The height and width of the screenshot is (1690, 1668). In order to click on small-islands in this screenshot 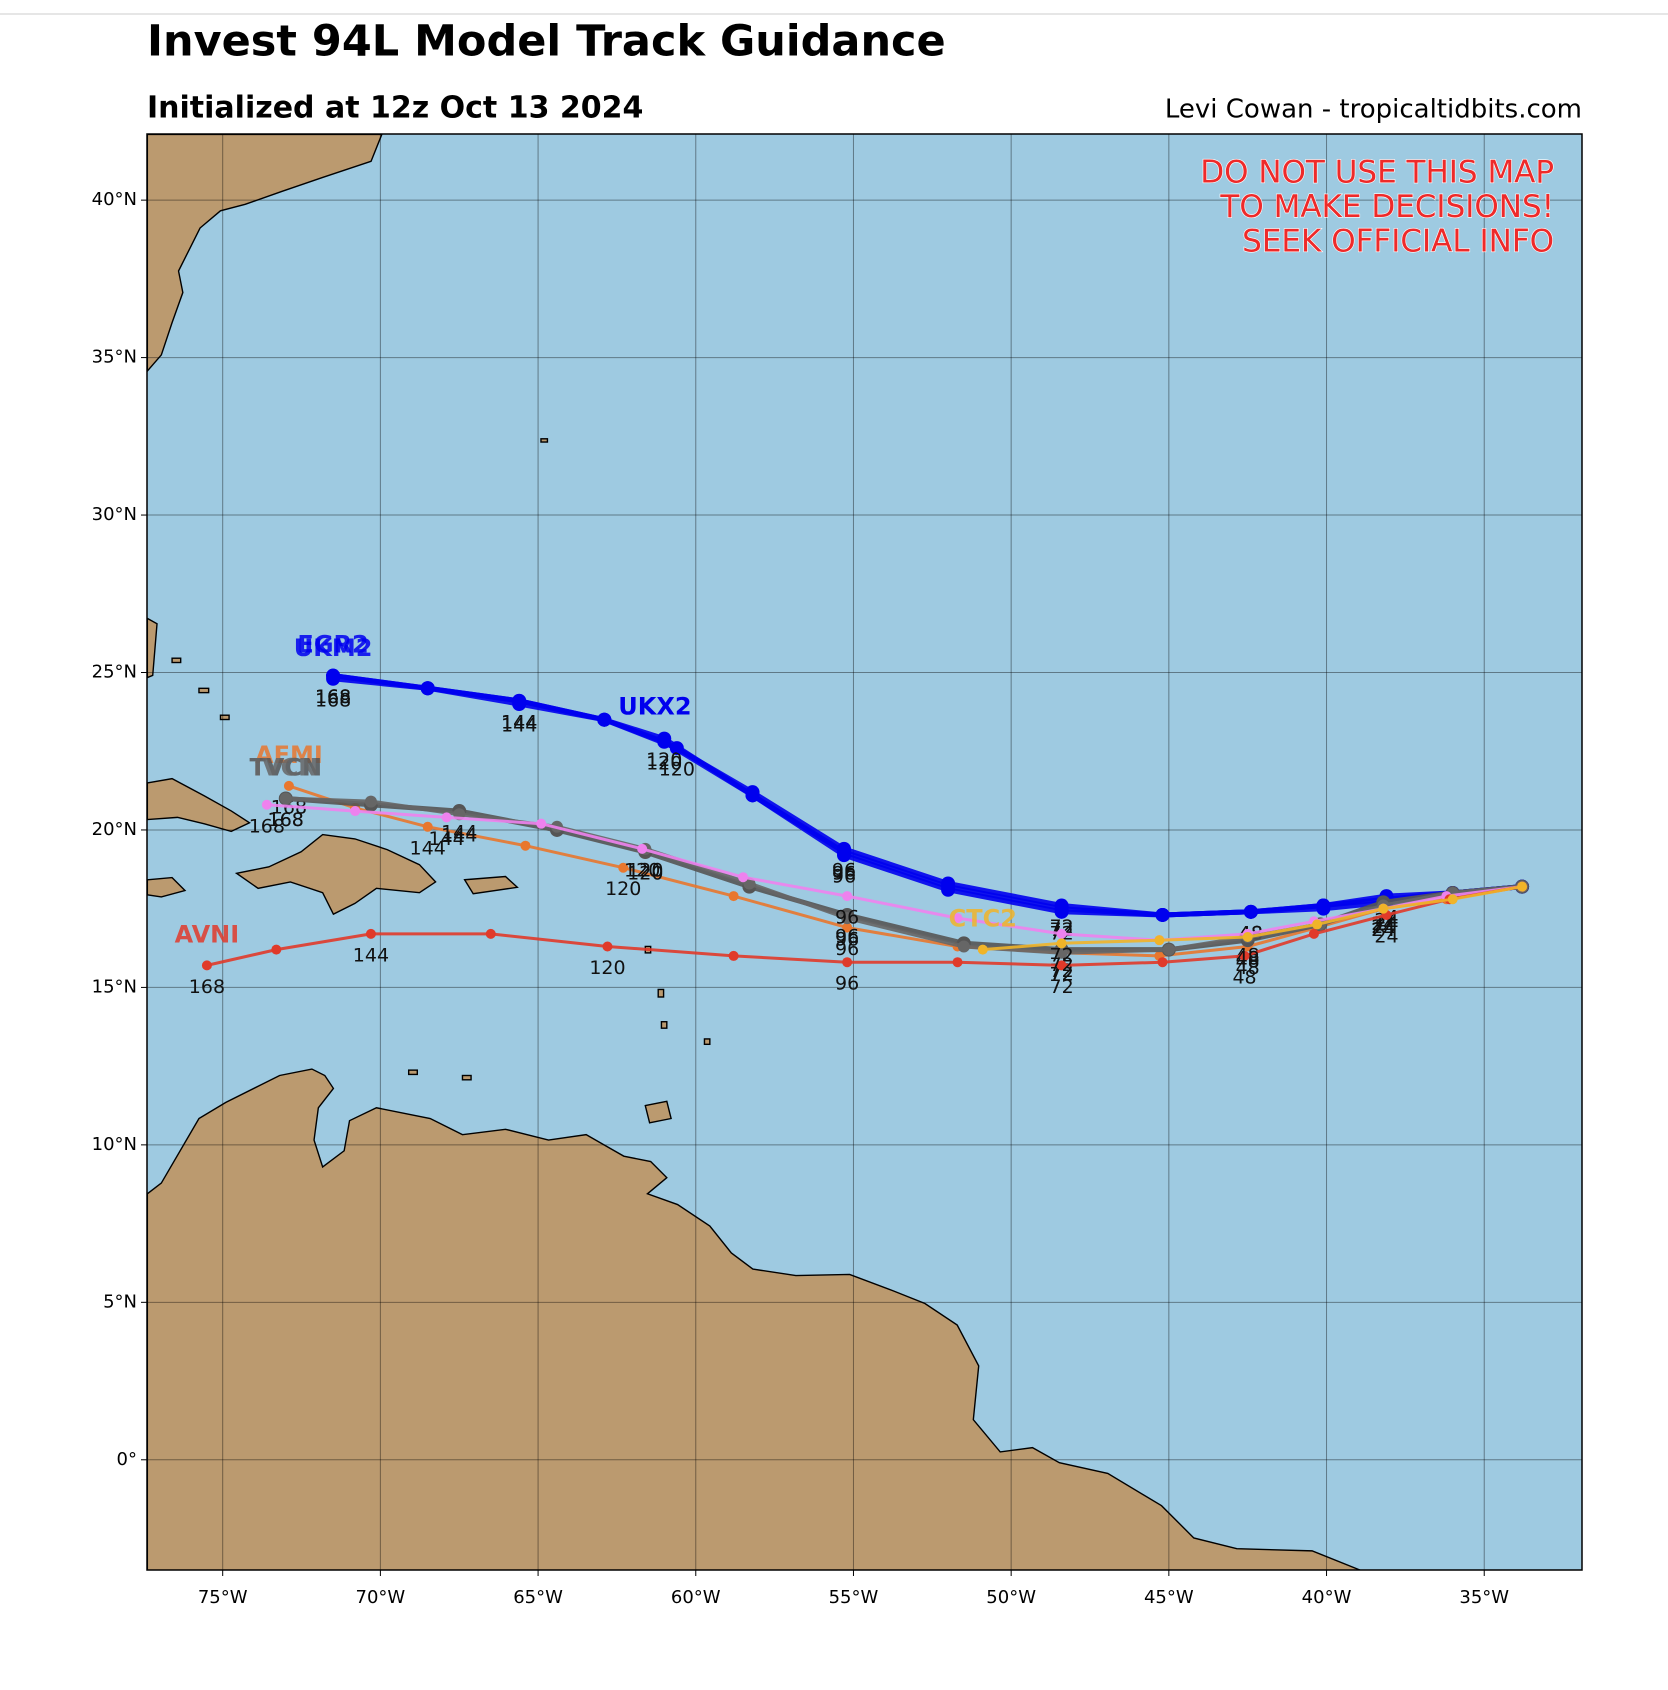, I will do `click(441, 759)`.